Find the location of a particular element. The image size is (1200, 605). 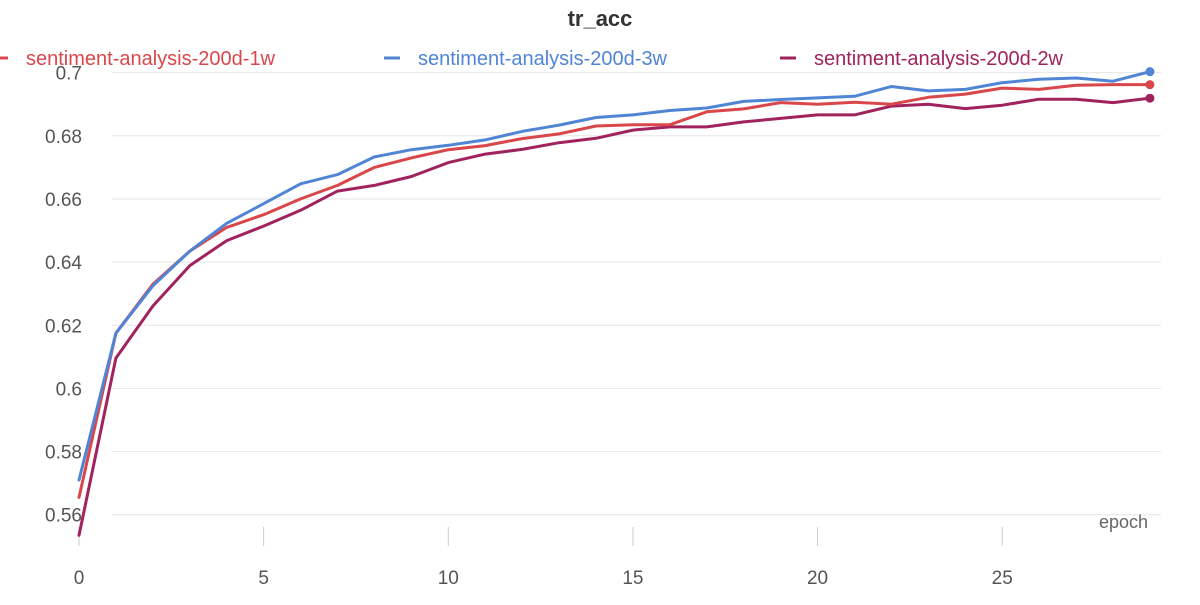

y-tick-labels: 0.56 0.58 0.6 0.62 0.64 0.66 0.68 0.7 is located at coordinates (63, 295).